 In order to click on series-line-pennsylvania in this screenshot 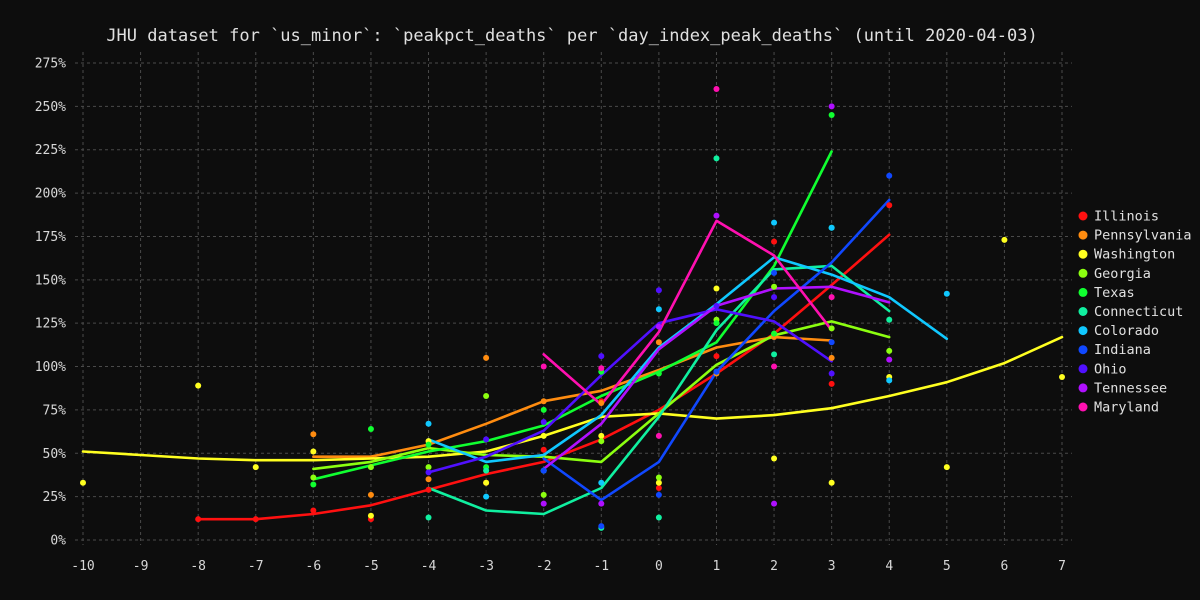, I will do `click(572, 396)`.